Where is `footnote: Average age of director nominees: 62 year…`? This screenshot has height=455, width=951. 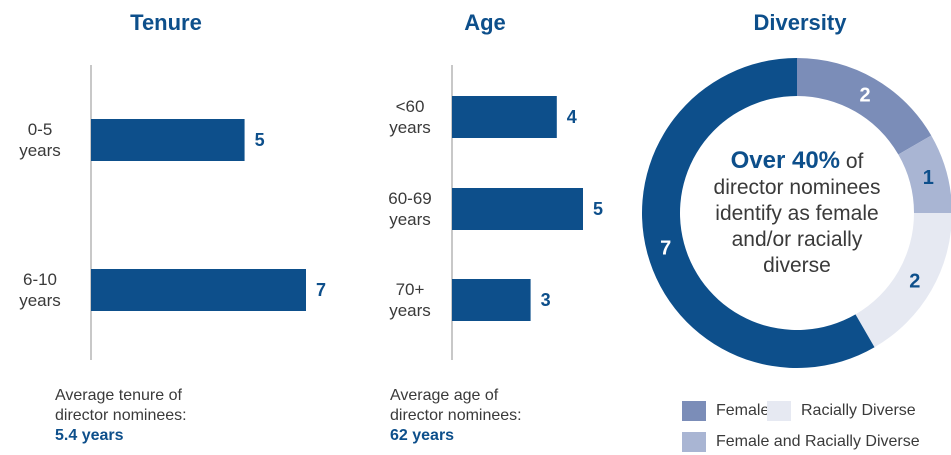 footnote: Average age of director nominees: 62 year… is located at coordinates (466, 416).